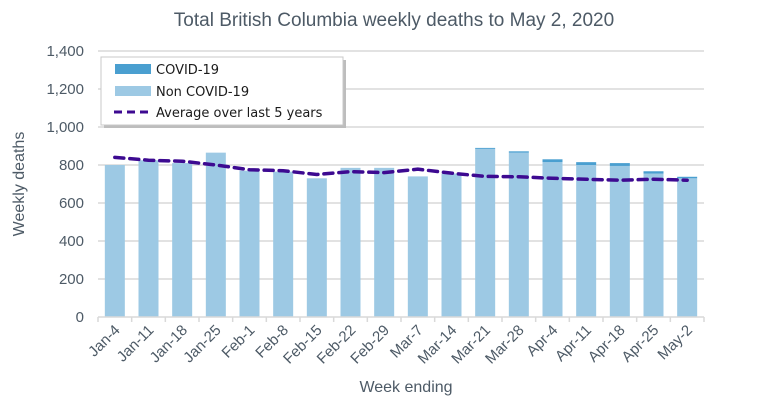 The image size is (770, 408). Describe the element at coordinates (505, 345) in the screenshot. I see `x-tick-label: Mar-28` at that location.